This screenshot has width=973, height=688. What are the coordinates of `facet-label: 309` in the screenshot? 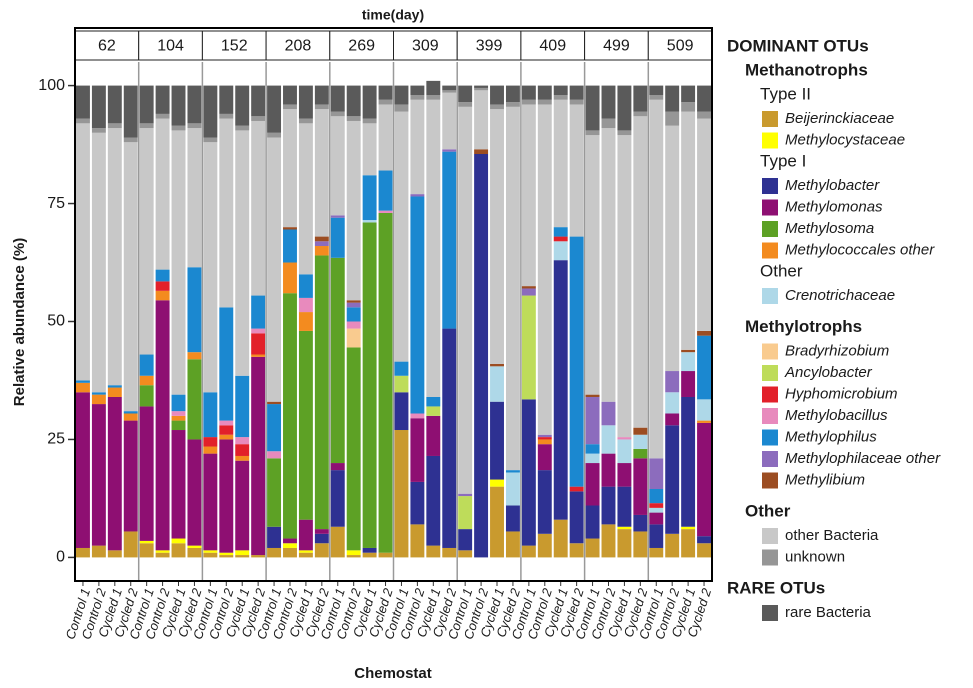 It's located at (425, 46).